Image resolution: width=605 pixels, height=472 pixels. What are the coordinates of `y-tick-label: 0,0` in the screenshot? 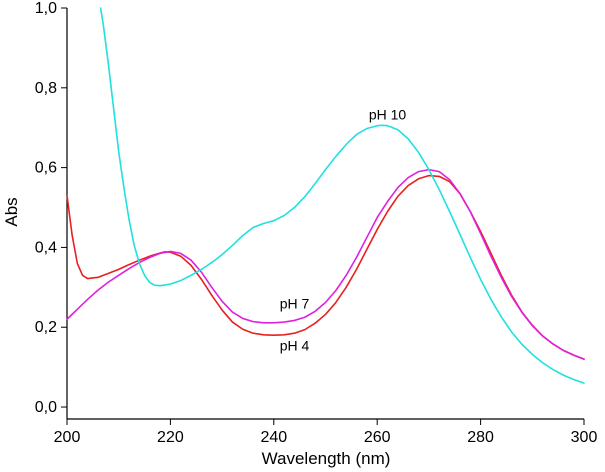 It's located at (46, 407).